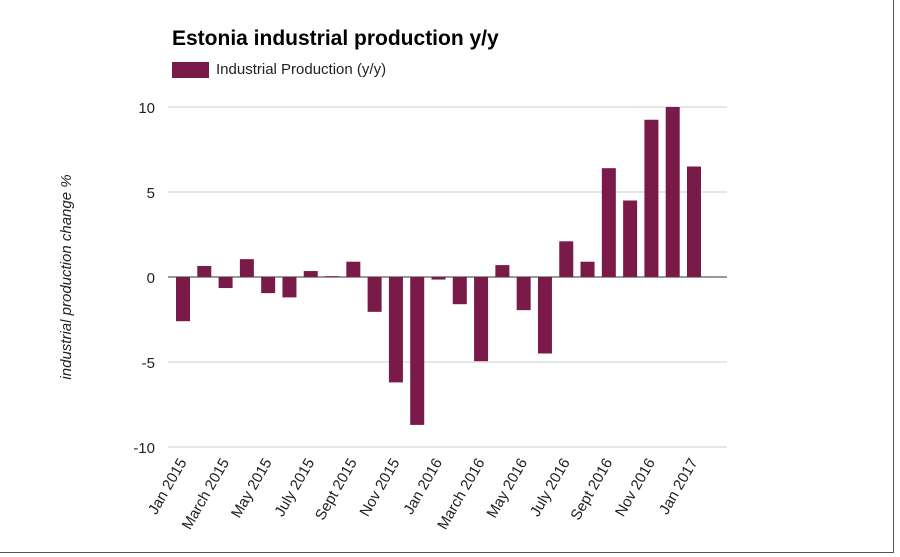 The height and width of the screenshot is (557, 900). Describe the element at coordinates (246, 268) in the screenshot. I see `bar-apr-2015` at that location.